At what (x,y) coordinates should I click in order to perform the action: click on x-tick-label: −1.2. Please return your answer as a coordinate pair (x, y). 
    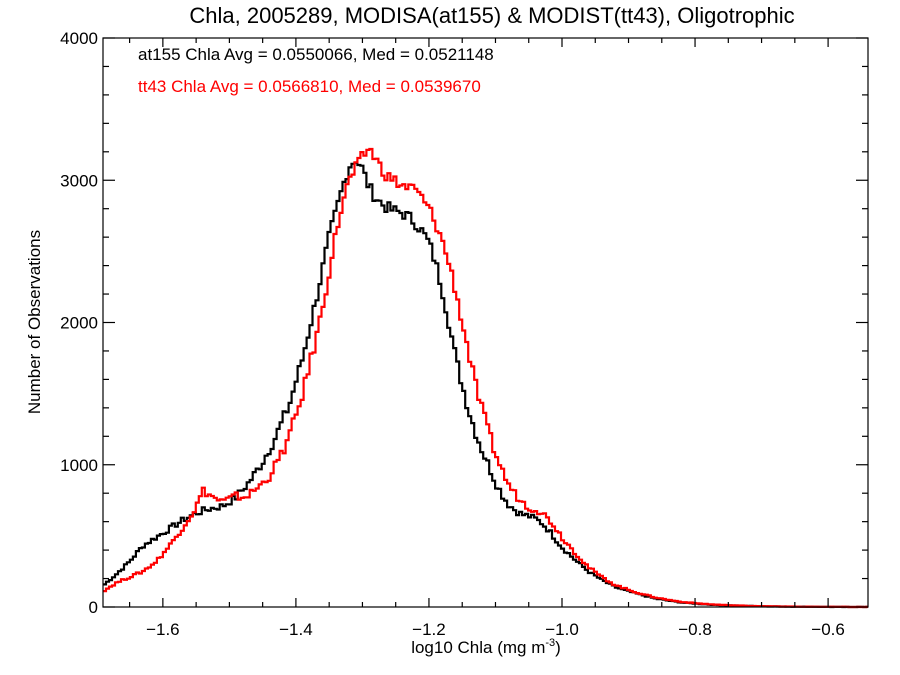
    Looking at the image, I should click on (429, 629).